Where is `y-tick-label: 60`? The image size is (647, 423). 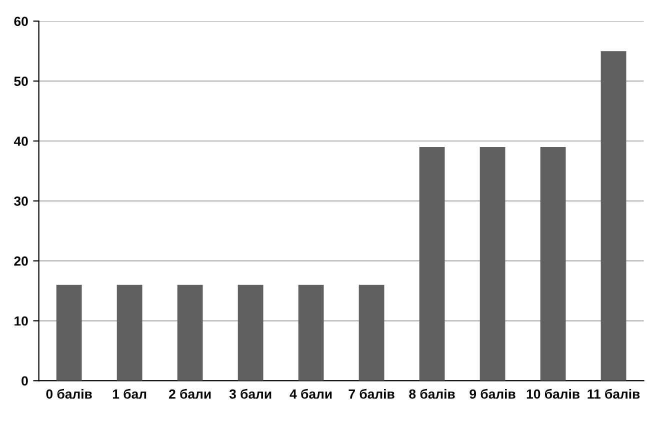
y-tick-label: 60 is located at coordinates (21, 21).